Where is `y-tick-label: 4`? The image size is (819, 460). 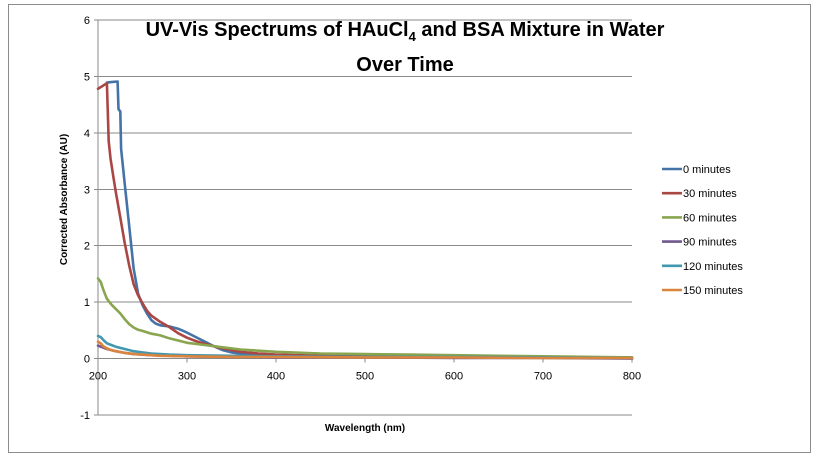
y-tick-label: 4 is located at coordinates (87, 134).